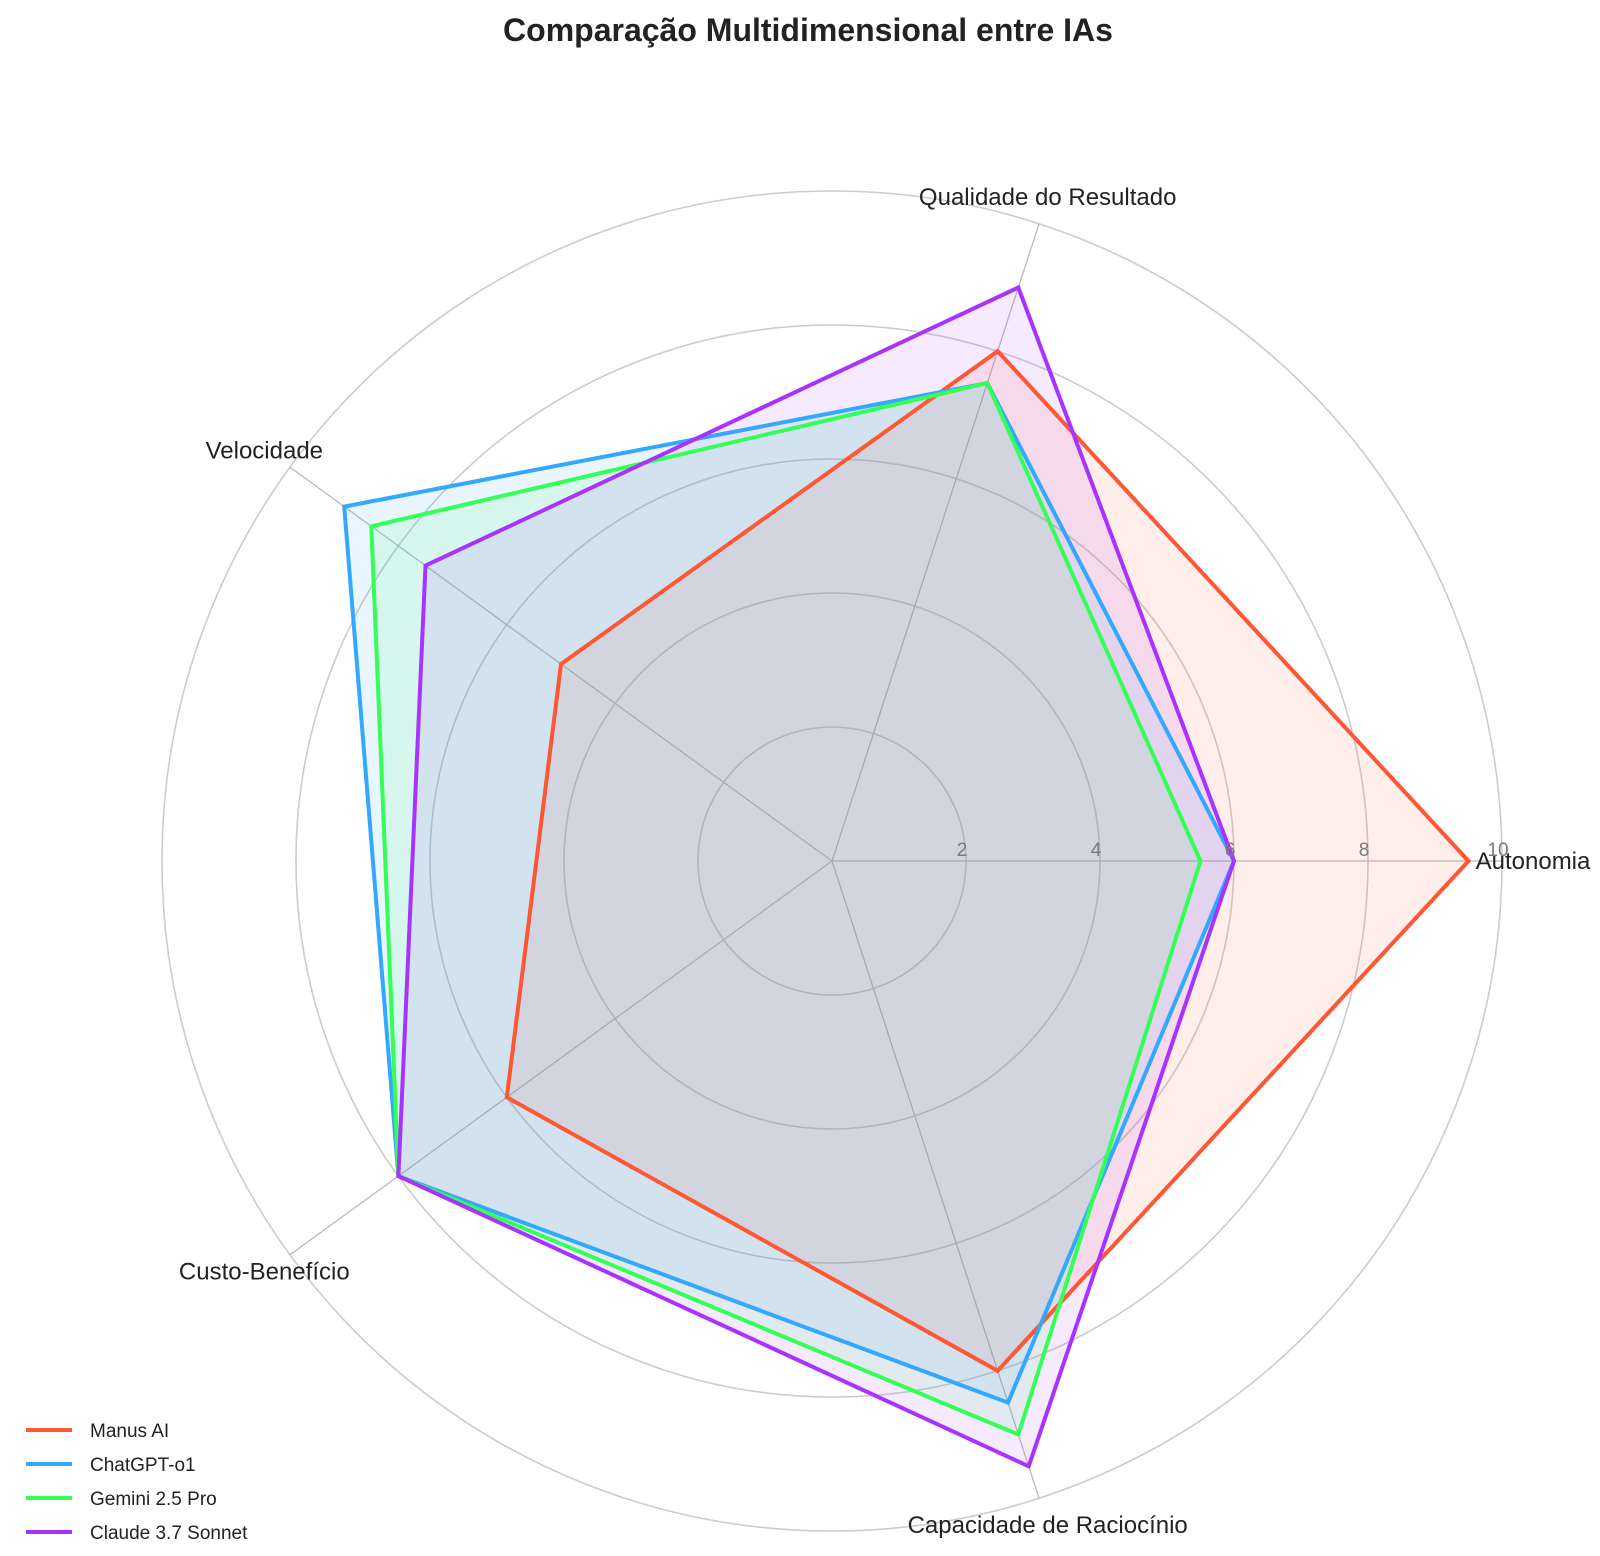 The height and width of the screenshot is (1556, 1600). I want to click on tick-label-1: 4, so click(1096, 850).